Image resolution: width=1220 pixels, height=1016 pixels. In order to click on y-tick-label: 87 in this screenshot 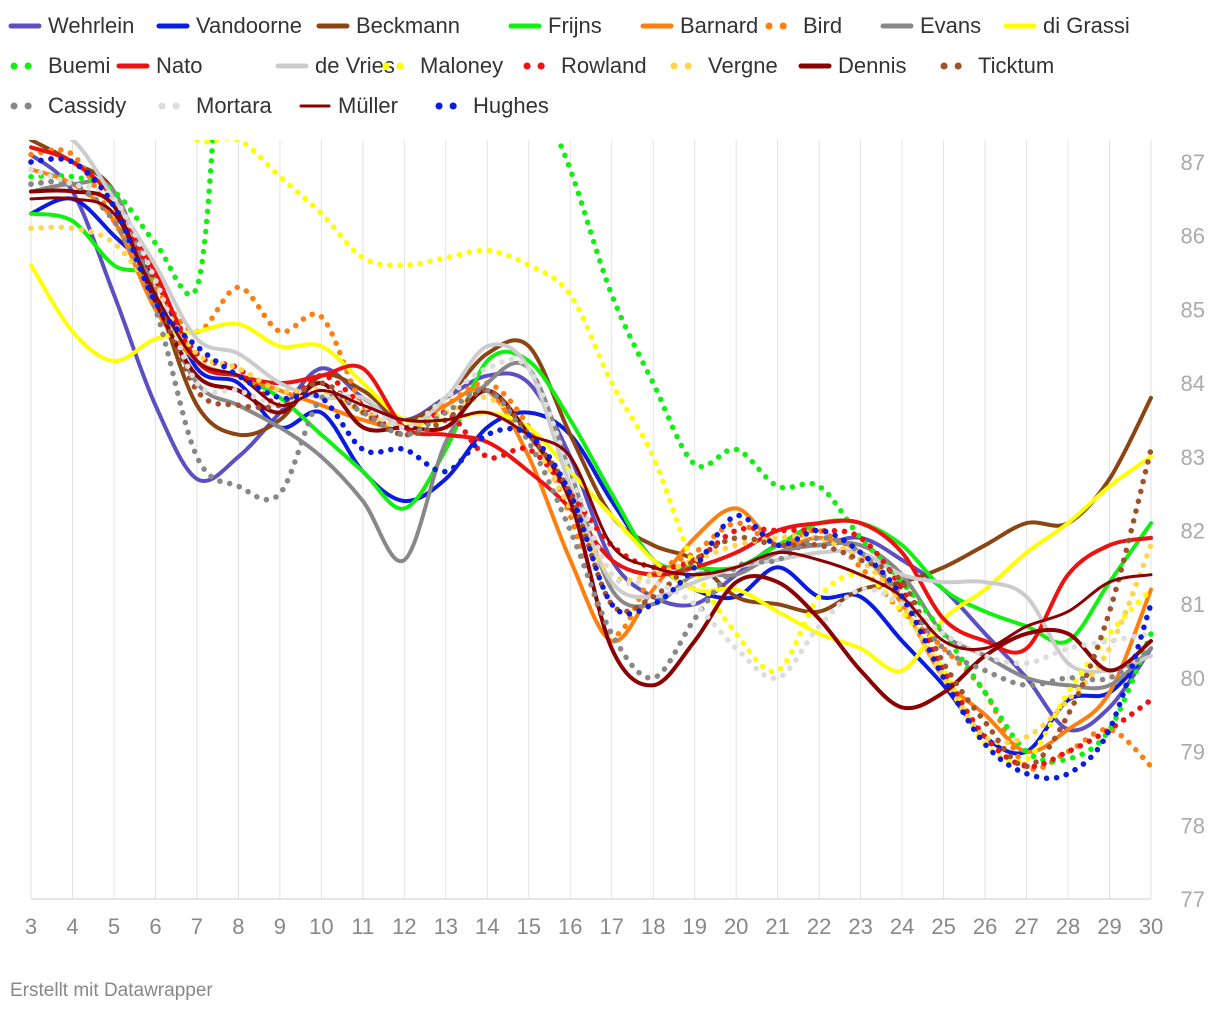, I will do `click(1193, 162)`.